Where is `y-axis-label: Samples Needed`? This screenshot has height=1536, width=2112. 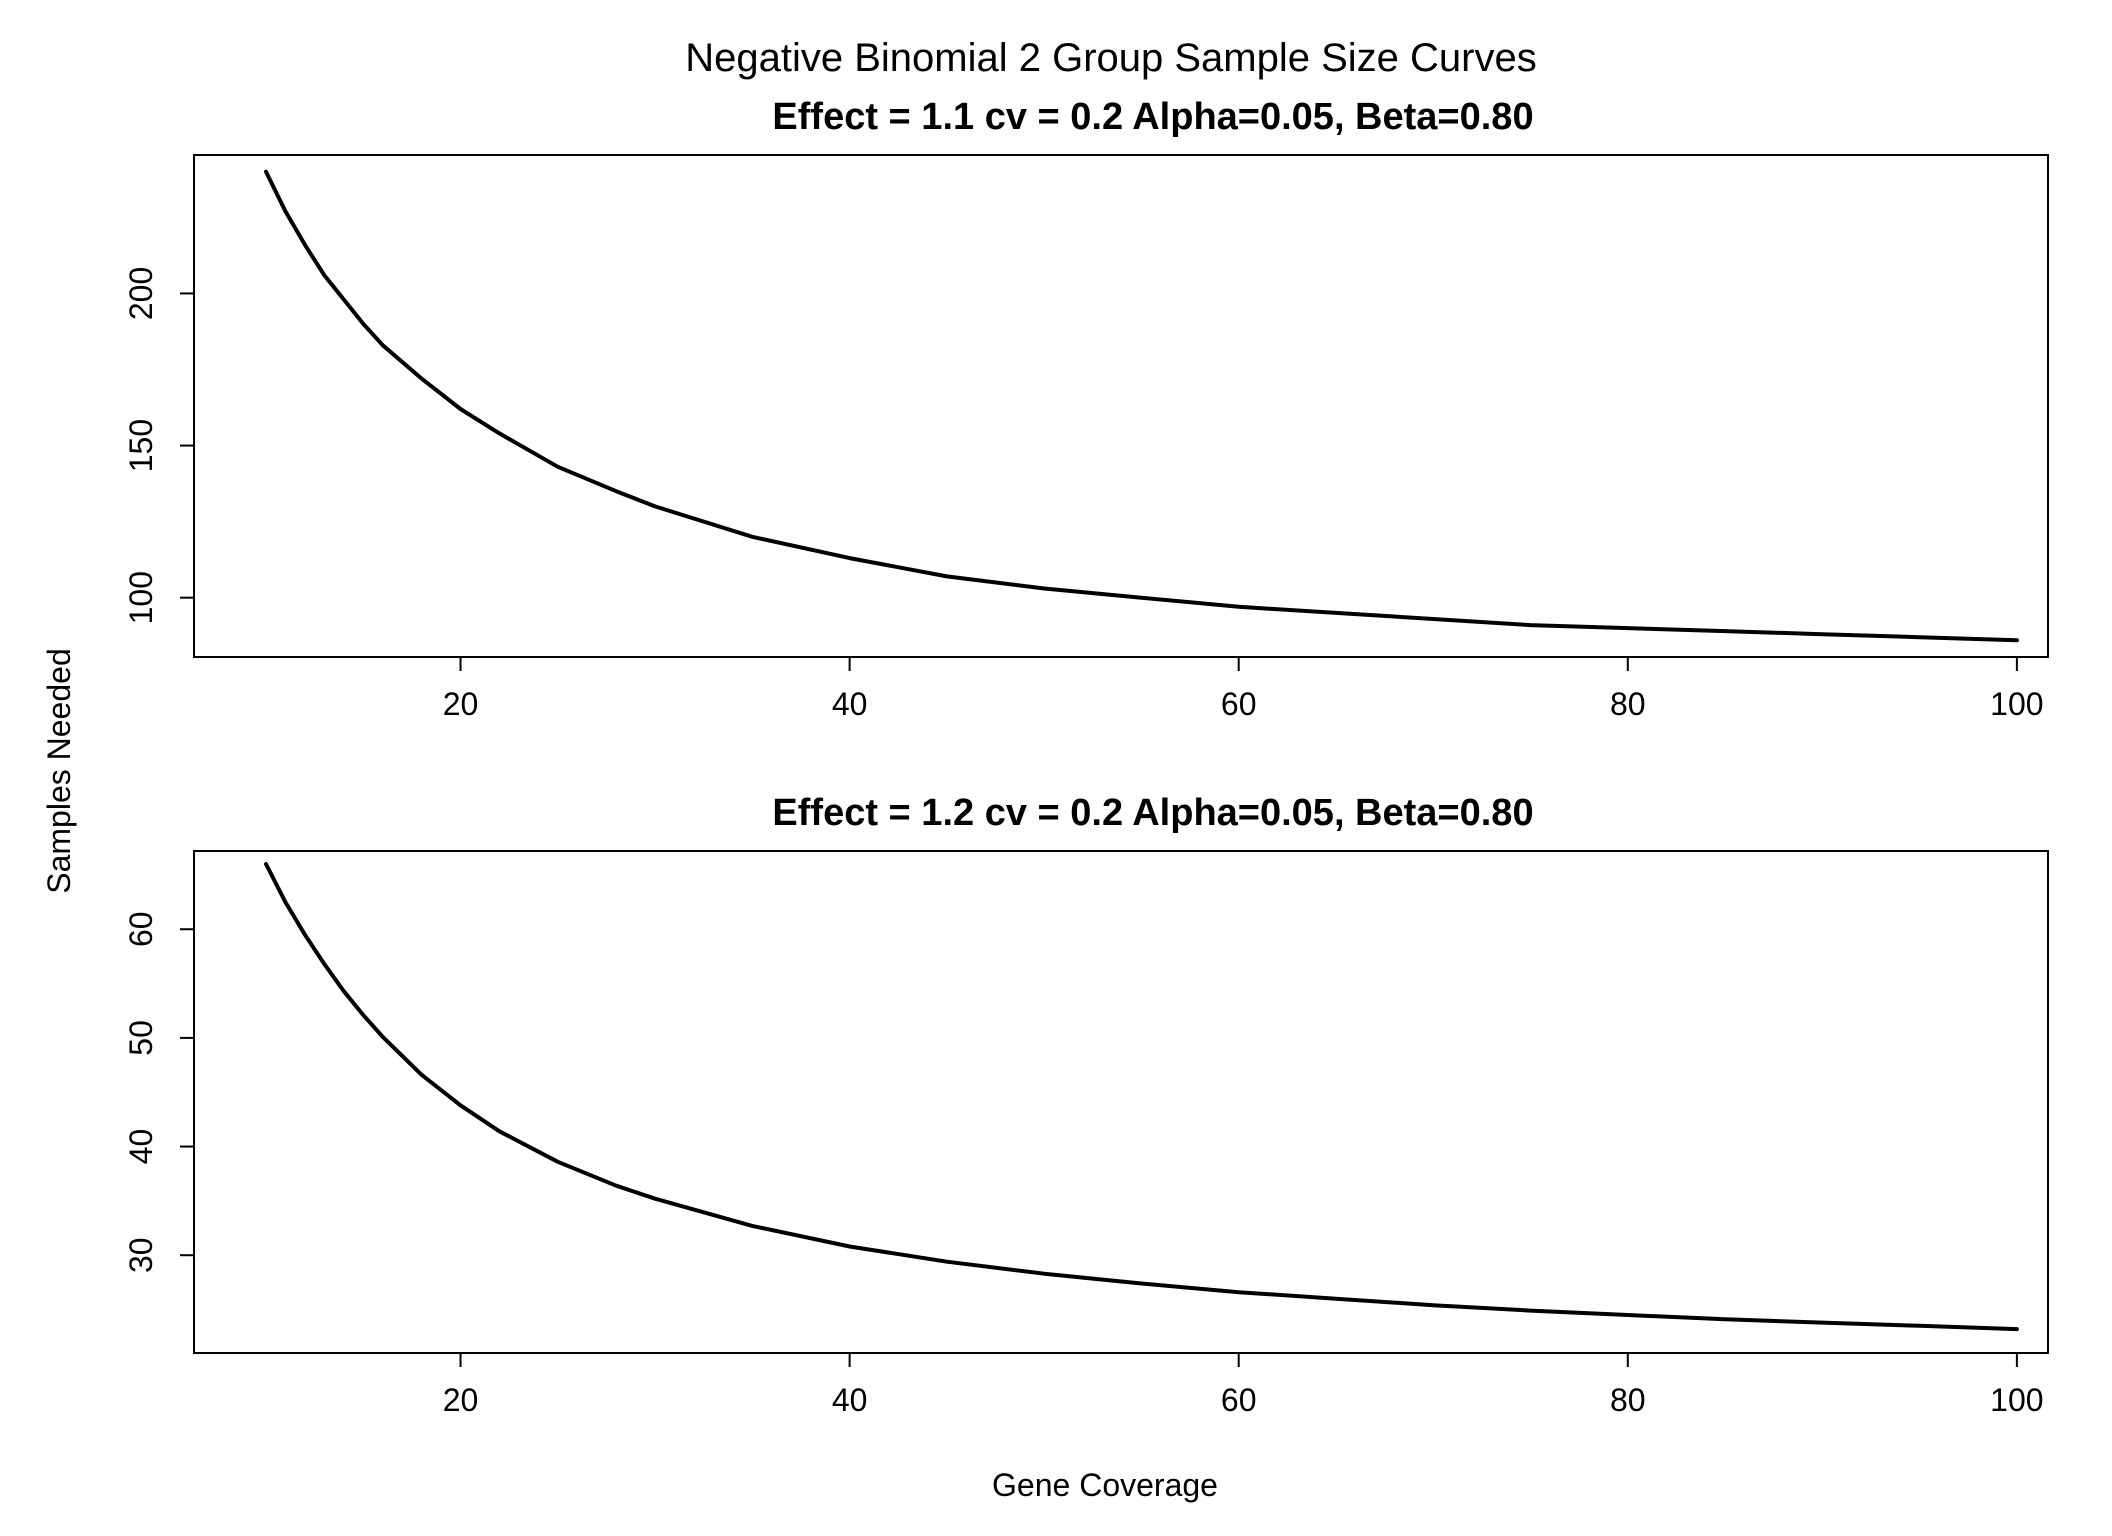 y-axis-label: Samples Needed is located at coordinates (59, 770).